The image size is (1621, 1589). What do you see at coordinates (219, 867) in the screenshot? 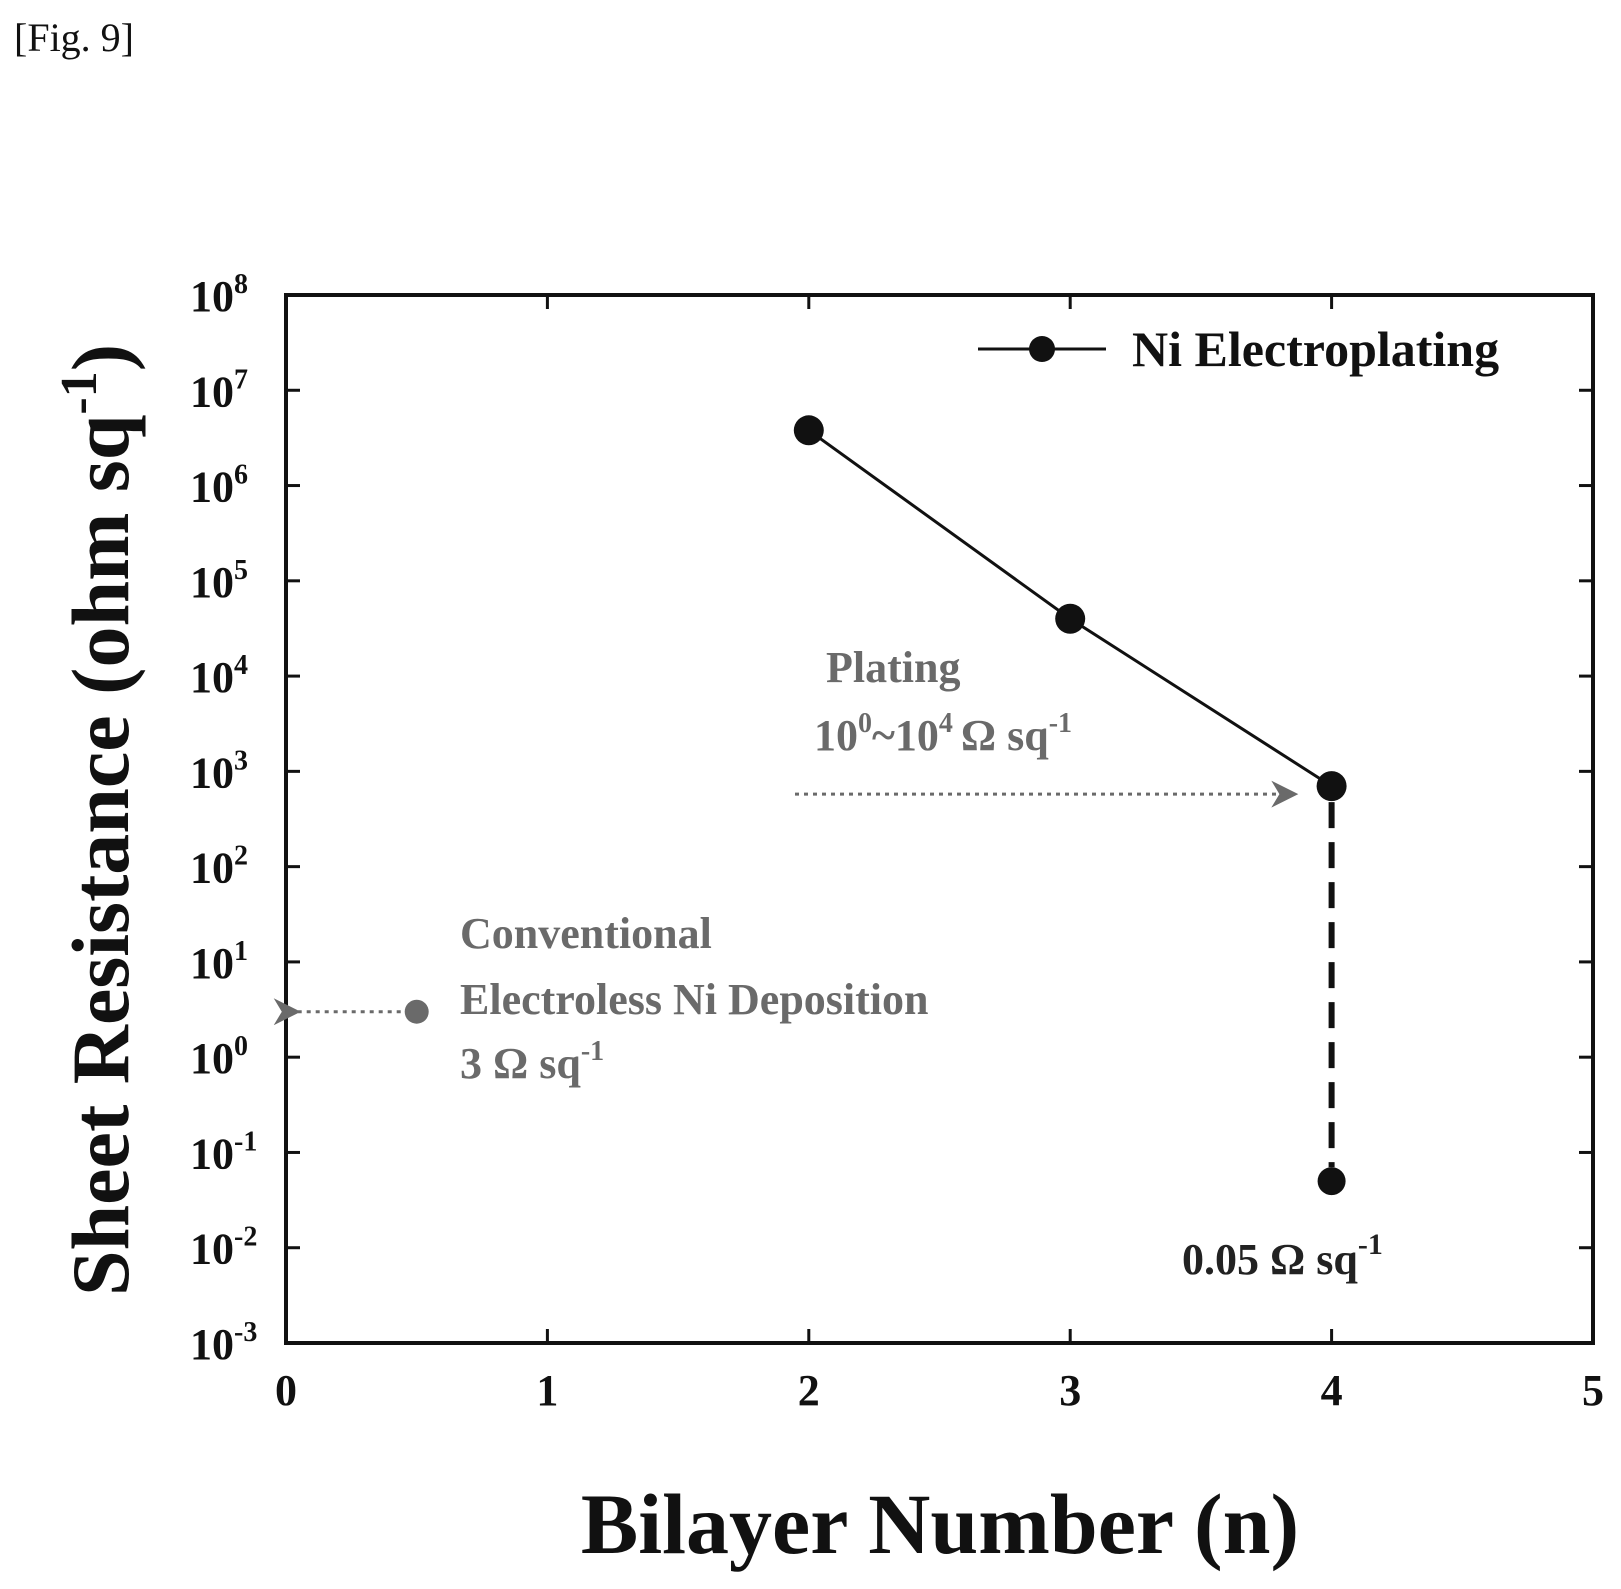
I see `y-tick-label: 10²` at bounding box center [219, 867].